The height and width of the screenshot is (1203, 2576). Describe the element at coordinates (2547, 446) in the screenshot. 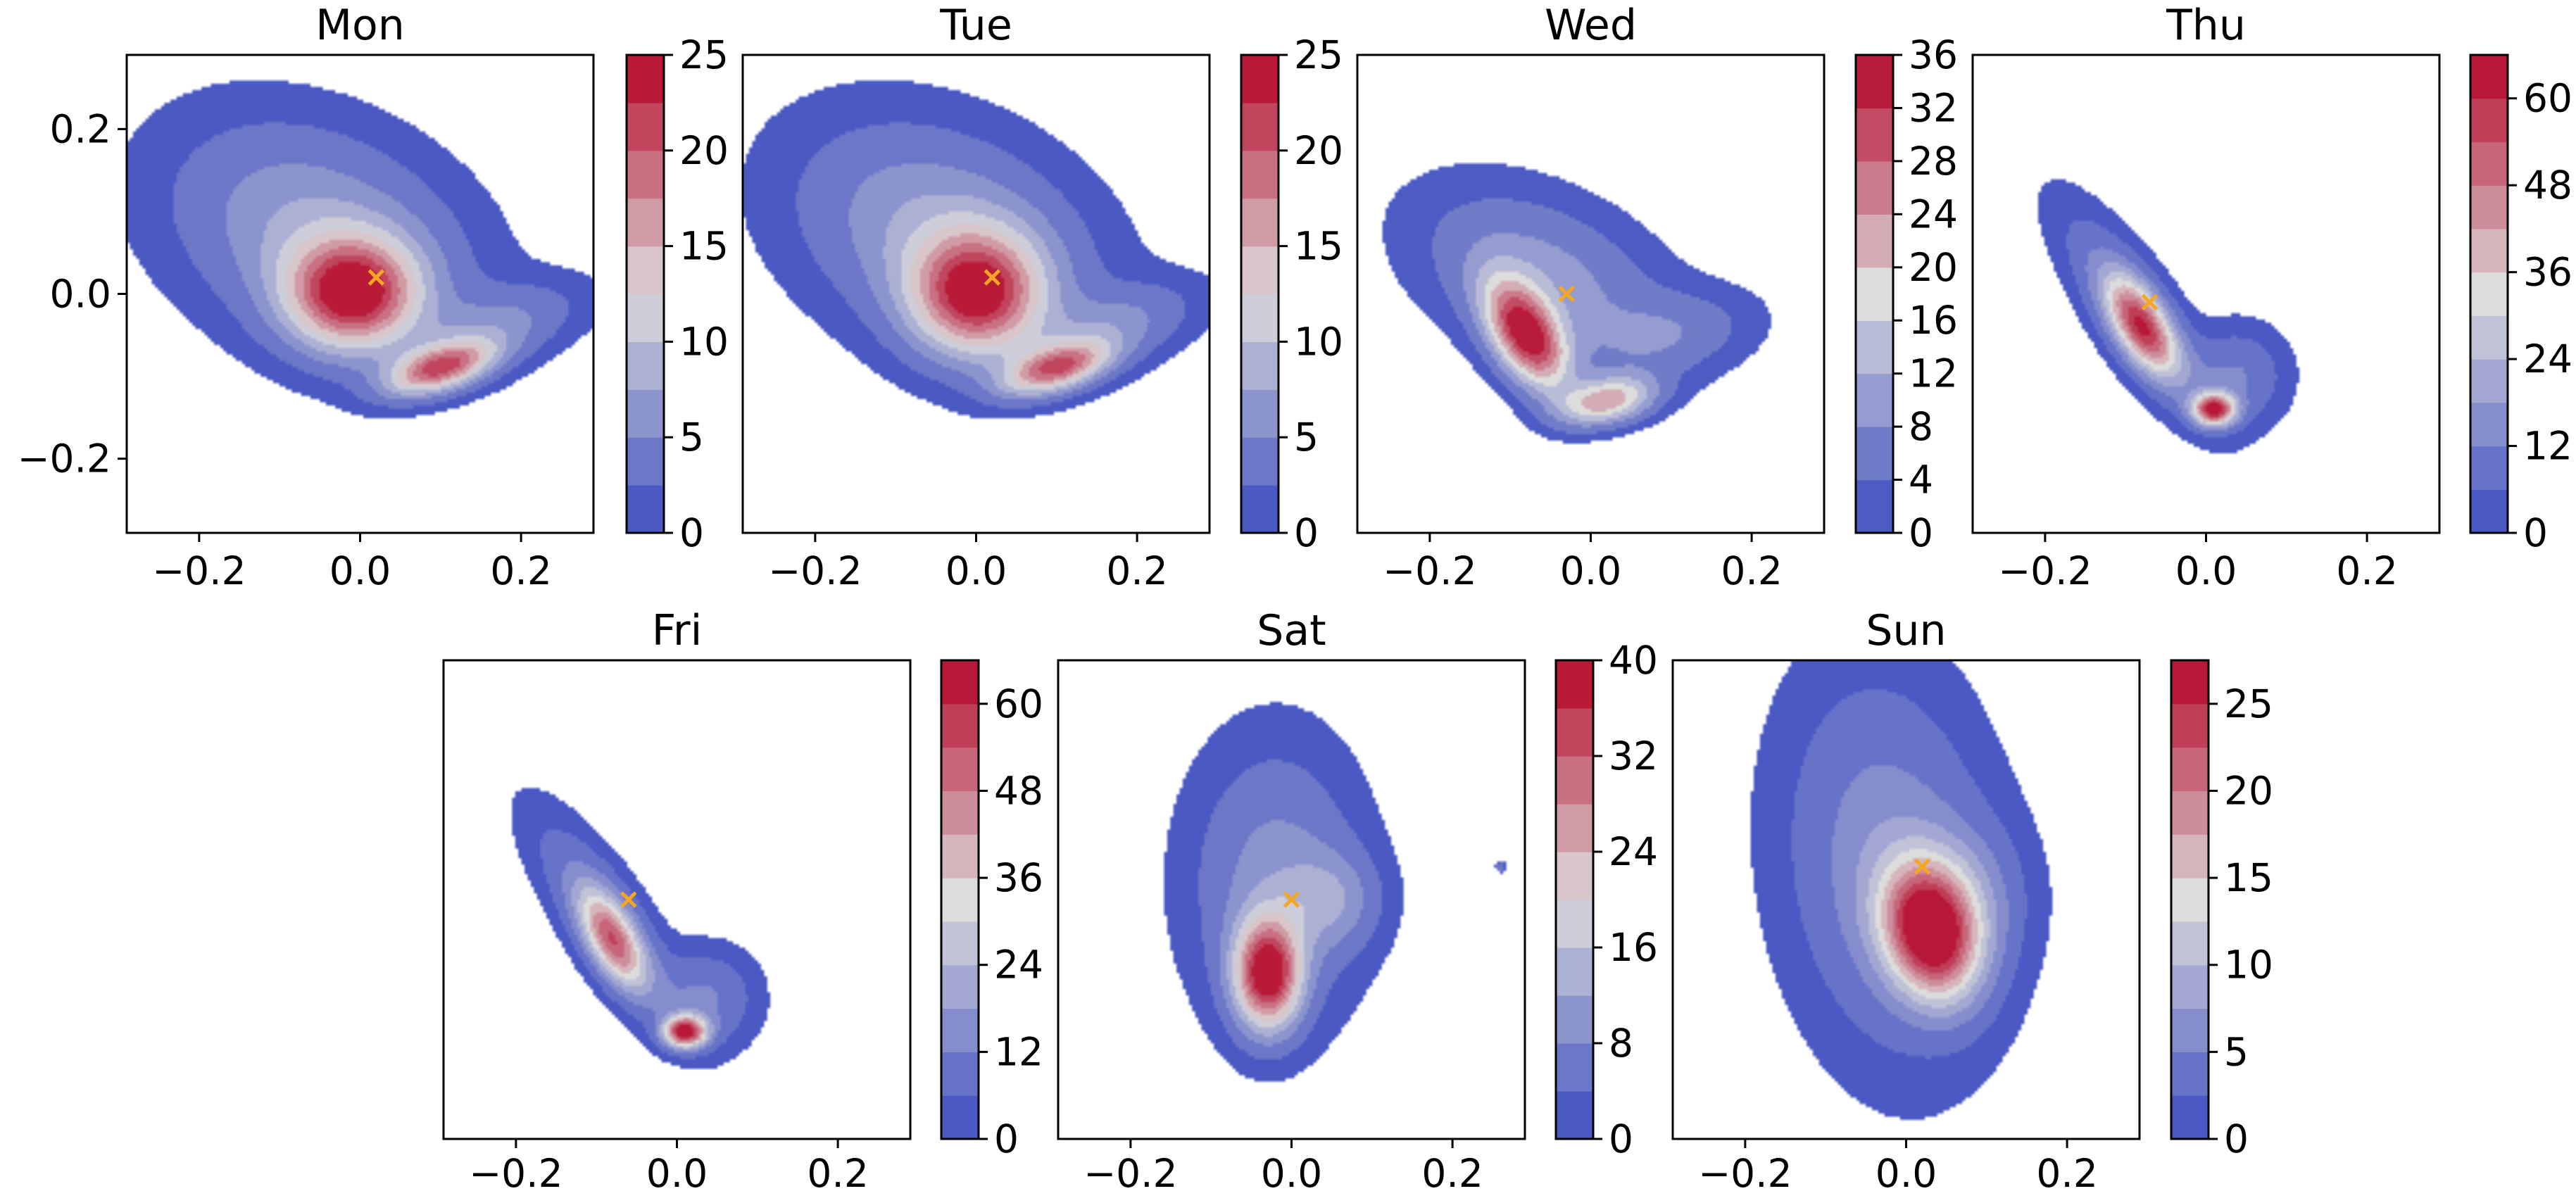

I see `colorbar-tick-label: 12` at that location.